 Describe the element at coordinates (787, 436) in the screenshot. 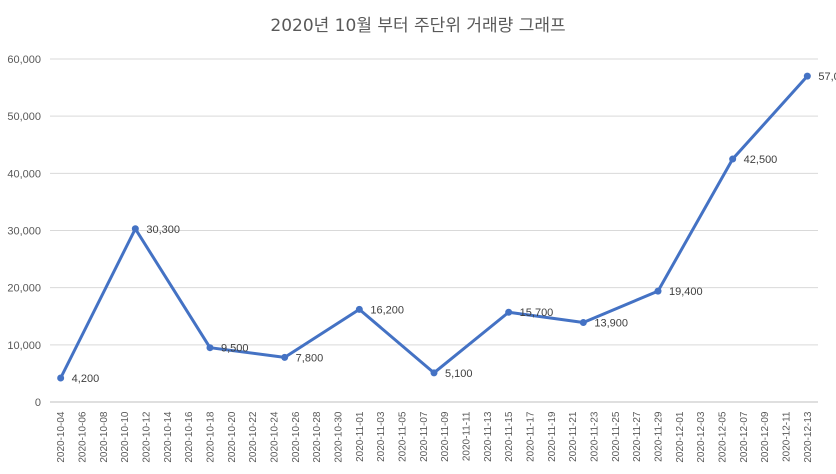

I see `x-tick-label: 2020-12-11` at that location.